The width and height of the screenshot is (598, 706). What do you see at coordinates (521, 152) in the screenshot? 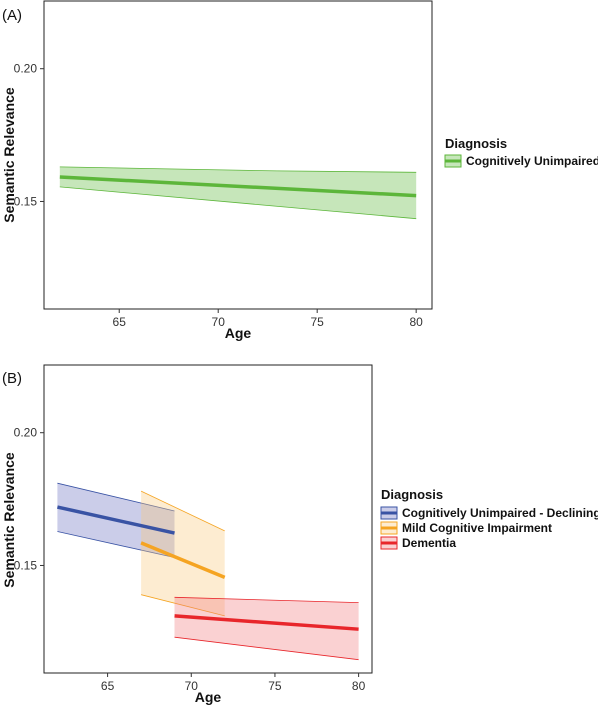
I see `panel-a-legend: Diagnosis Cognitively Unimpaired` at bounding box center [521, 152].